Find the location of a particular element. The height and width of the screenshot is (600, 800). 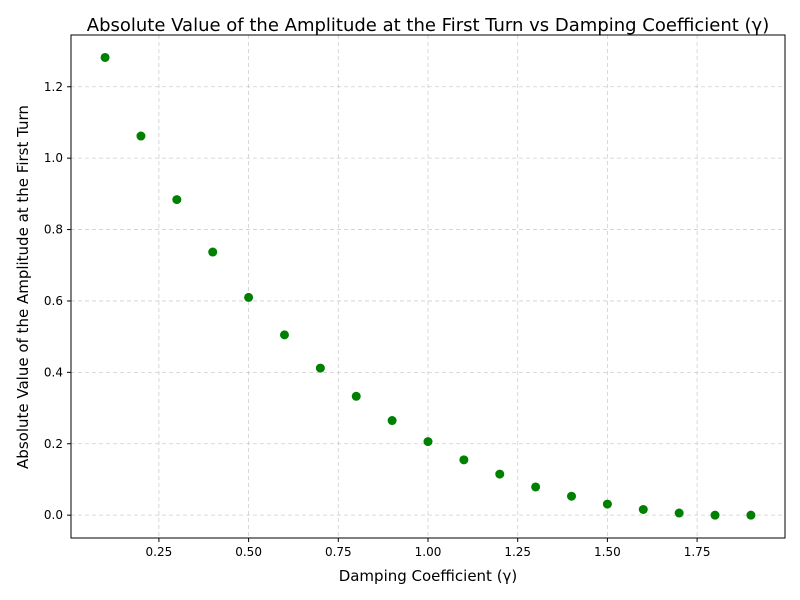

y-axis-ticks: 0.0 0.2 0.4 0.6 0.8 1.0 1.2 is located at coordinates (57, 301).